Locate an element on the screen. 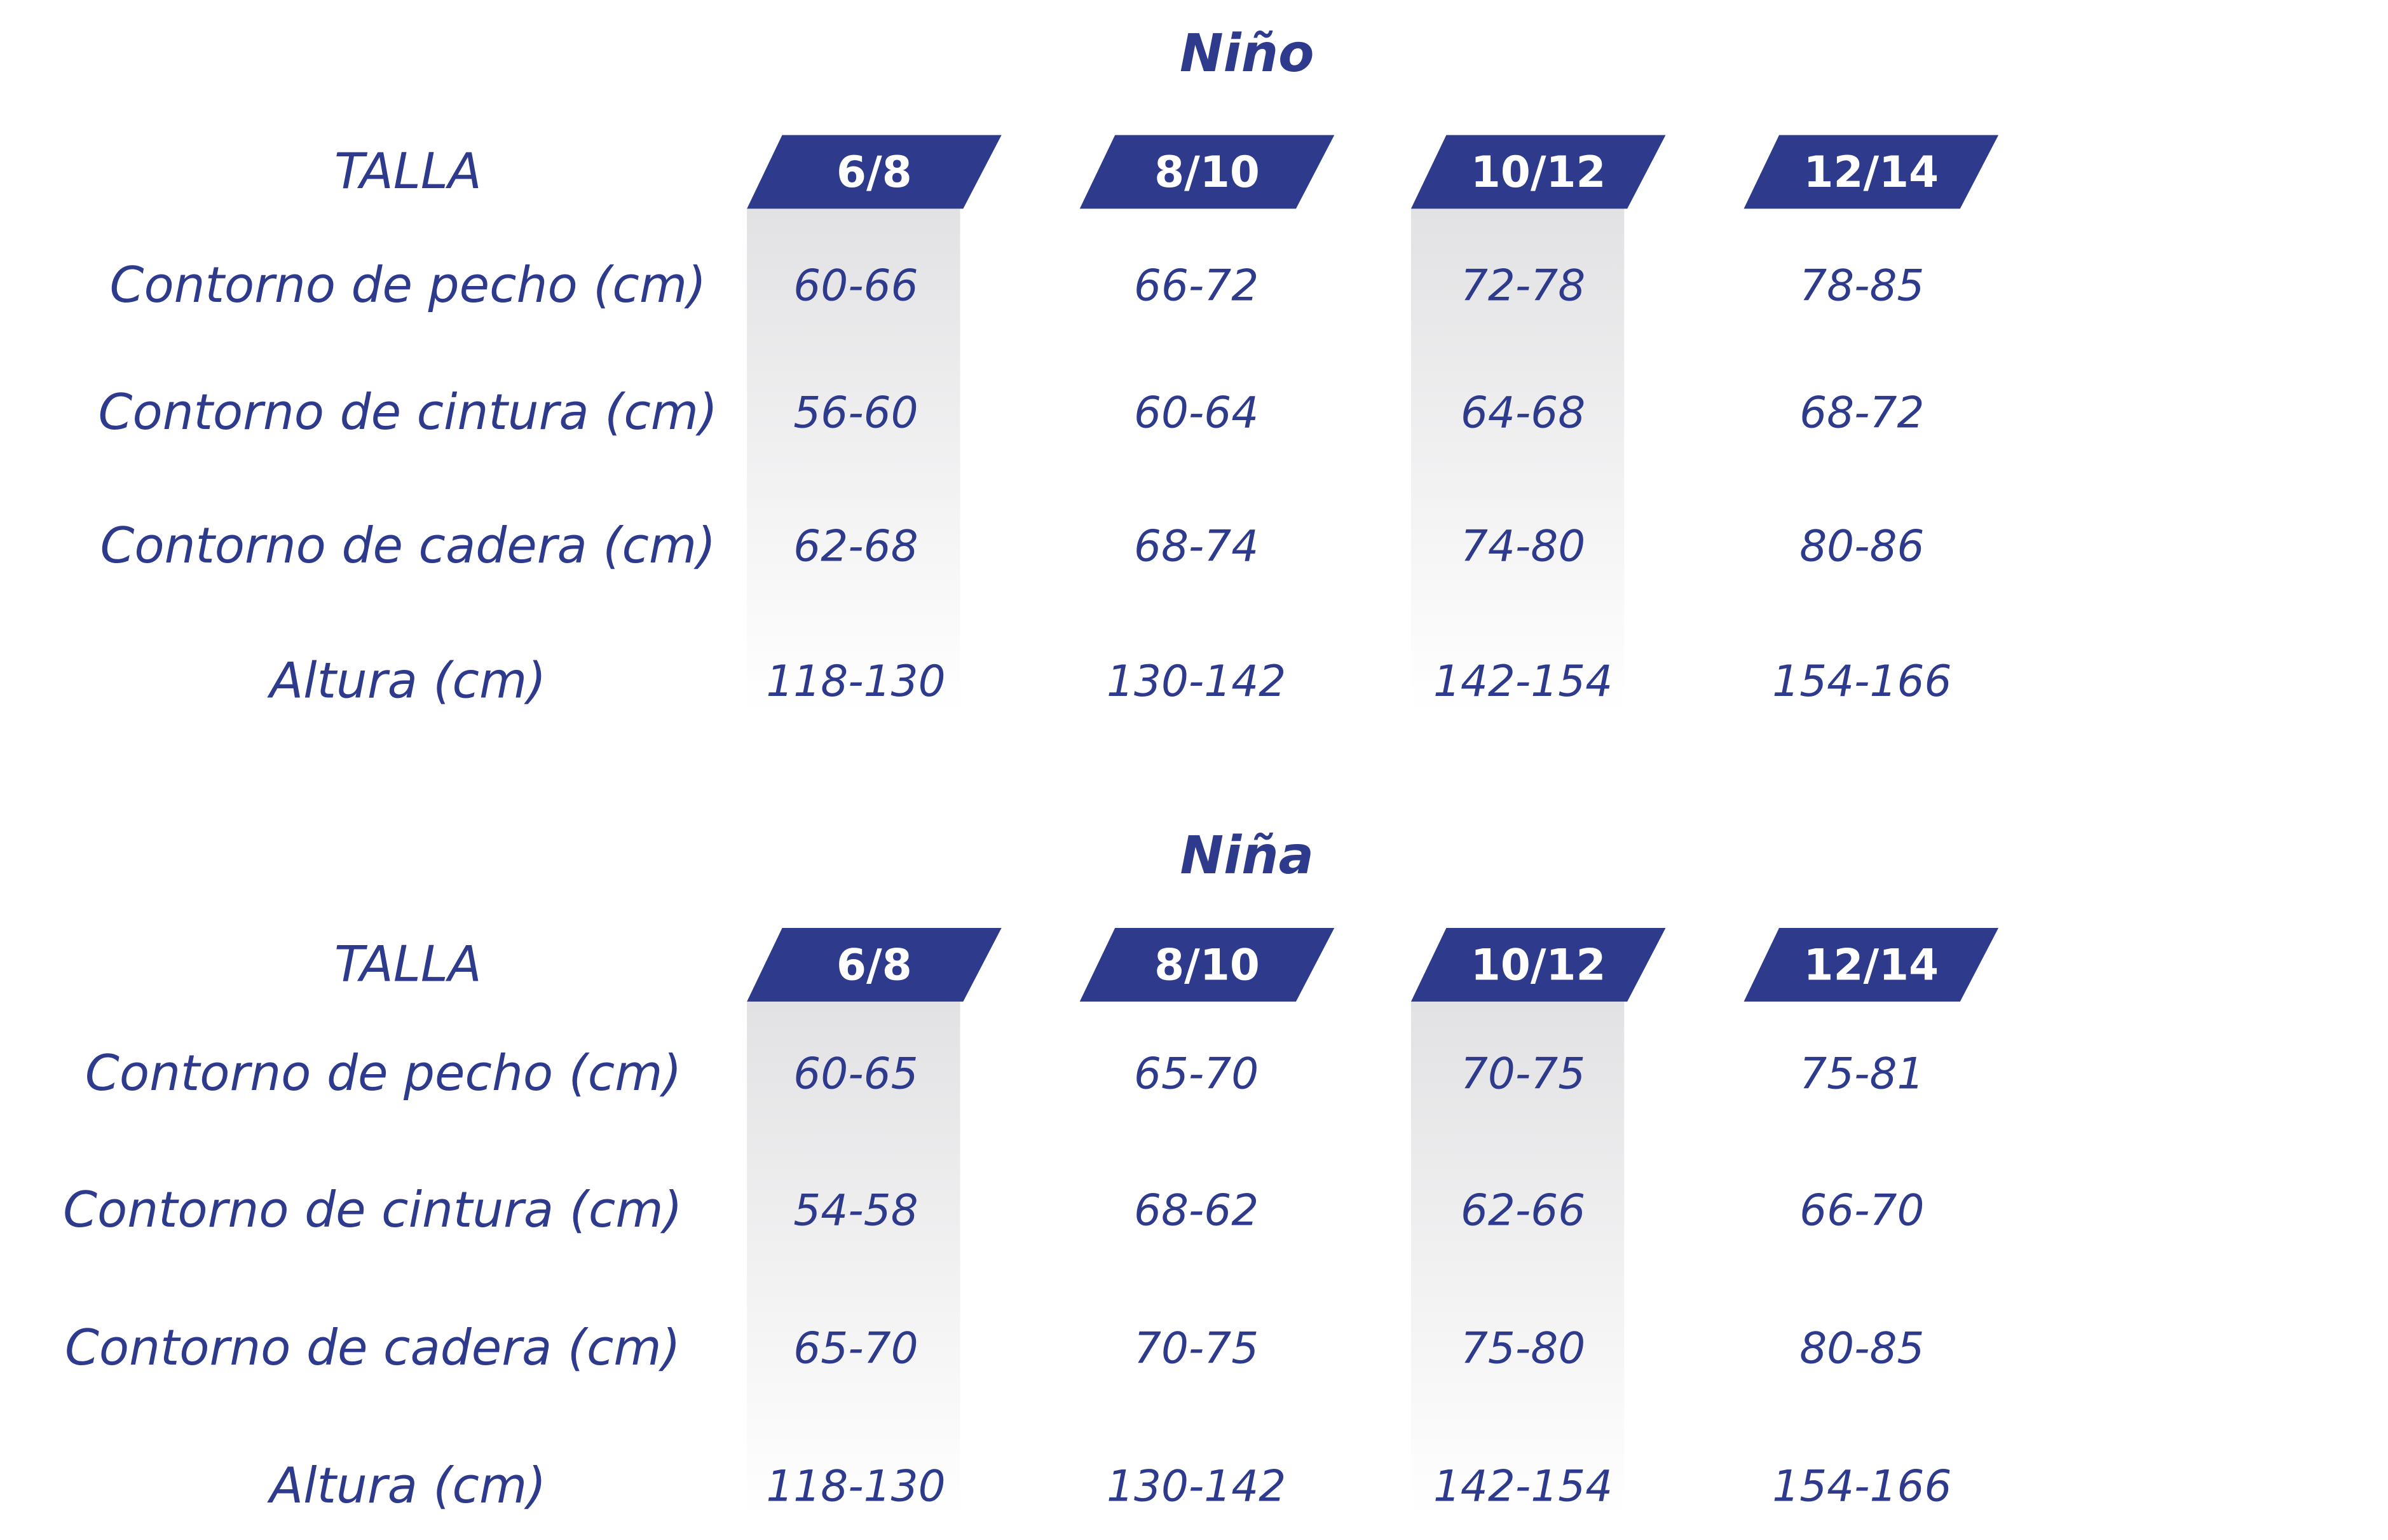  cell-value: 75-80 is located at coordinates (1523, 1348).